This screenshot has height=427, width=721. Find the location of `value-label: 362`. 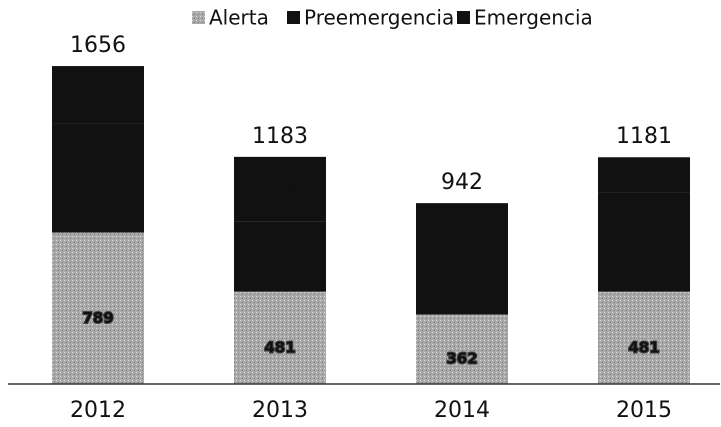

value-label: 362 is located at coordinates (461, 359).